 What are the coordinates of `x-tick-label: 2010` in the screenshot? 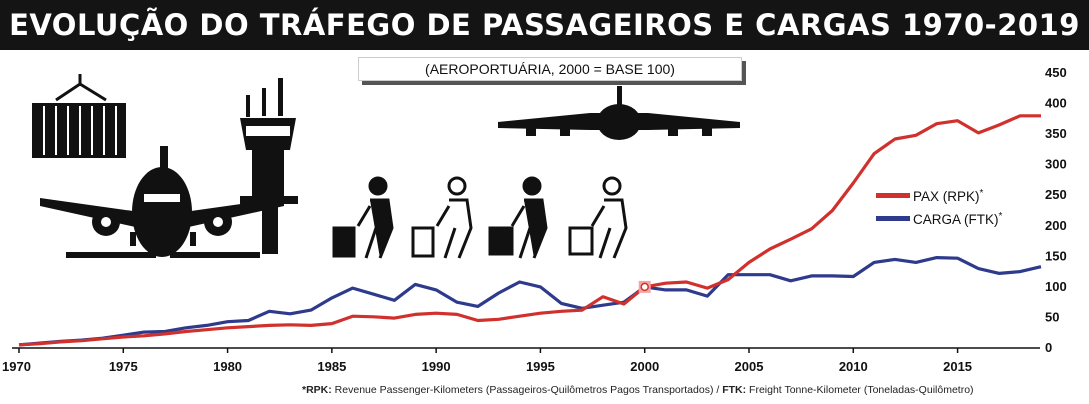 It's located at (853, 366).